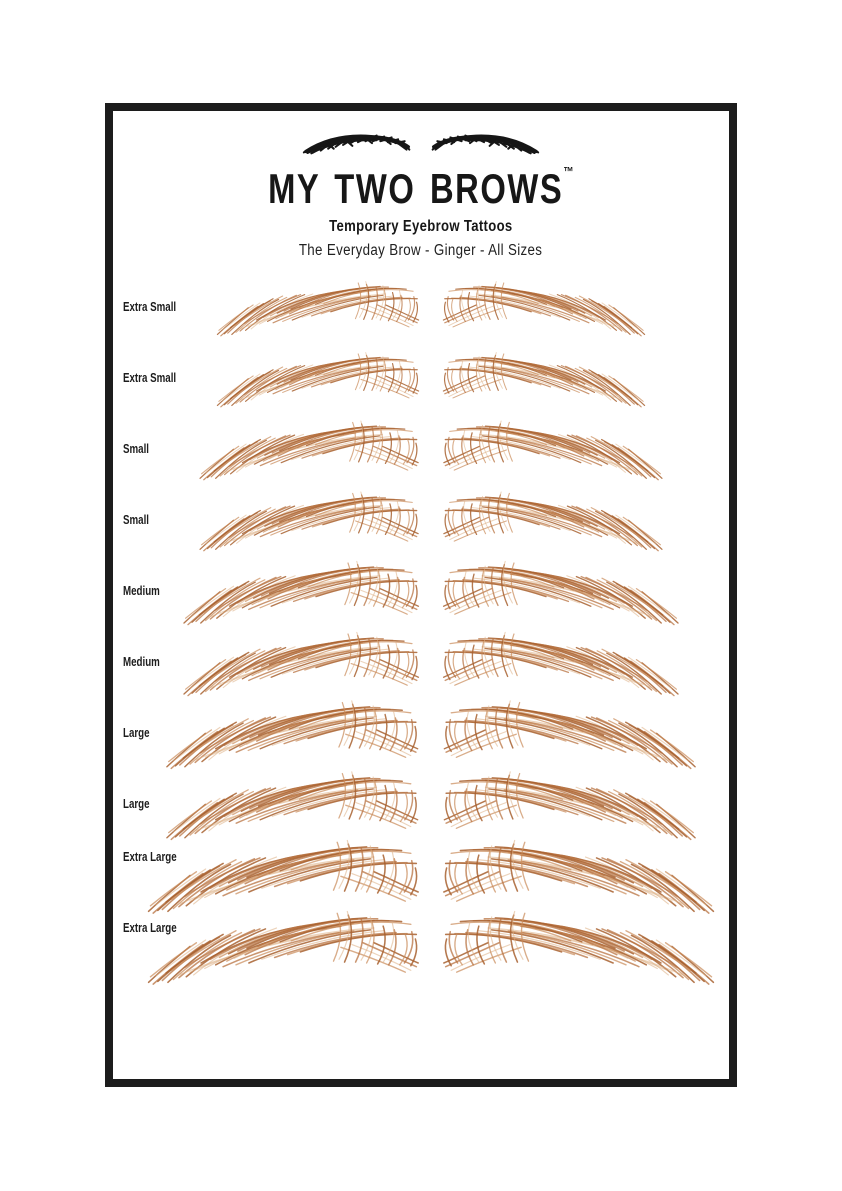 This screenshot has height=1191, width=842. I want to click on brow-row-large-2: Large, so click(421, 803).